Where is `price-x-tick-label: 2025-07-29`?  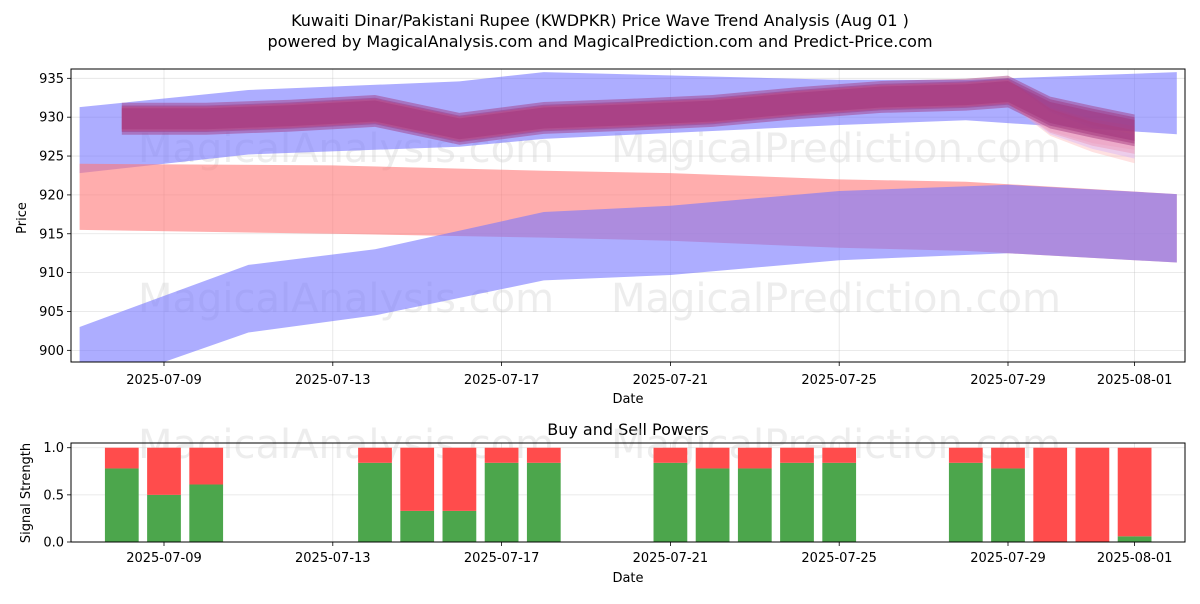
price-x-tick-label: 2025-07-29 is located at coordinates (1008, 380).